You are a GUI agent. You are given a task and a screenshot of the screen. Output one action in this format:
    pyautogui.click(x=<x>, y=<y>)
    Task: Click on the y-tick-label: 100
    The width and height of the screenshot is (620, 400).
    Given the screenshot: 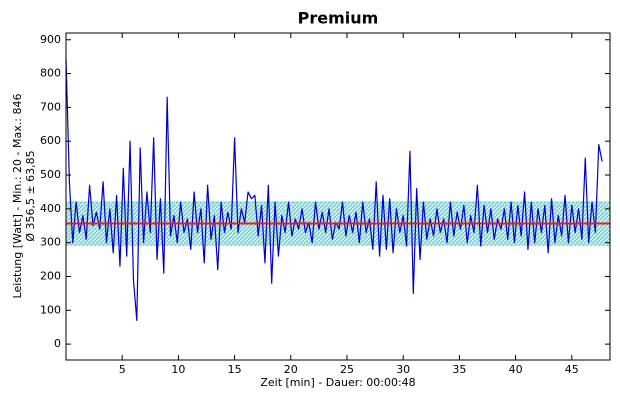 What is the action you would take?
    pyautogui.click(x=50, y=309)
    